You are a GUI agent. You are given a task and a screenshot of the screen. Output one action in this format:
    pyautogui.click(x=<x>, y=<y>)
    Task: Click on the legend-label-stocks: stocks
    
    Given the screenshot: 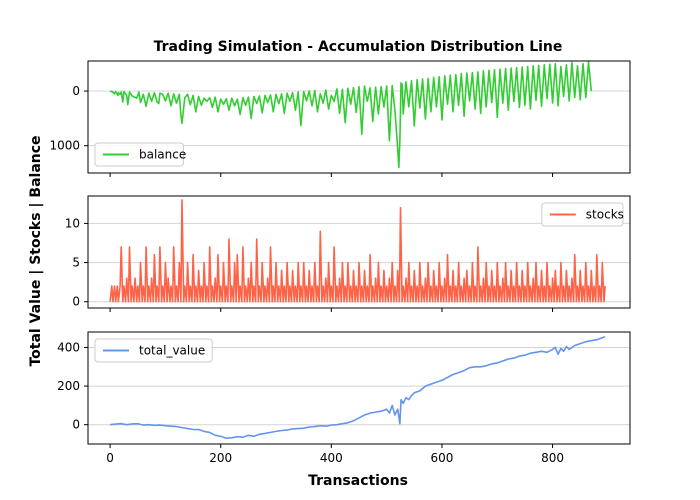 What is the action you would take?
    pyautogui.click(x=605, y=215)
    